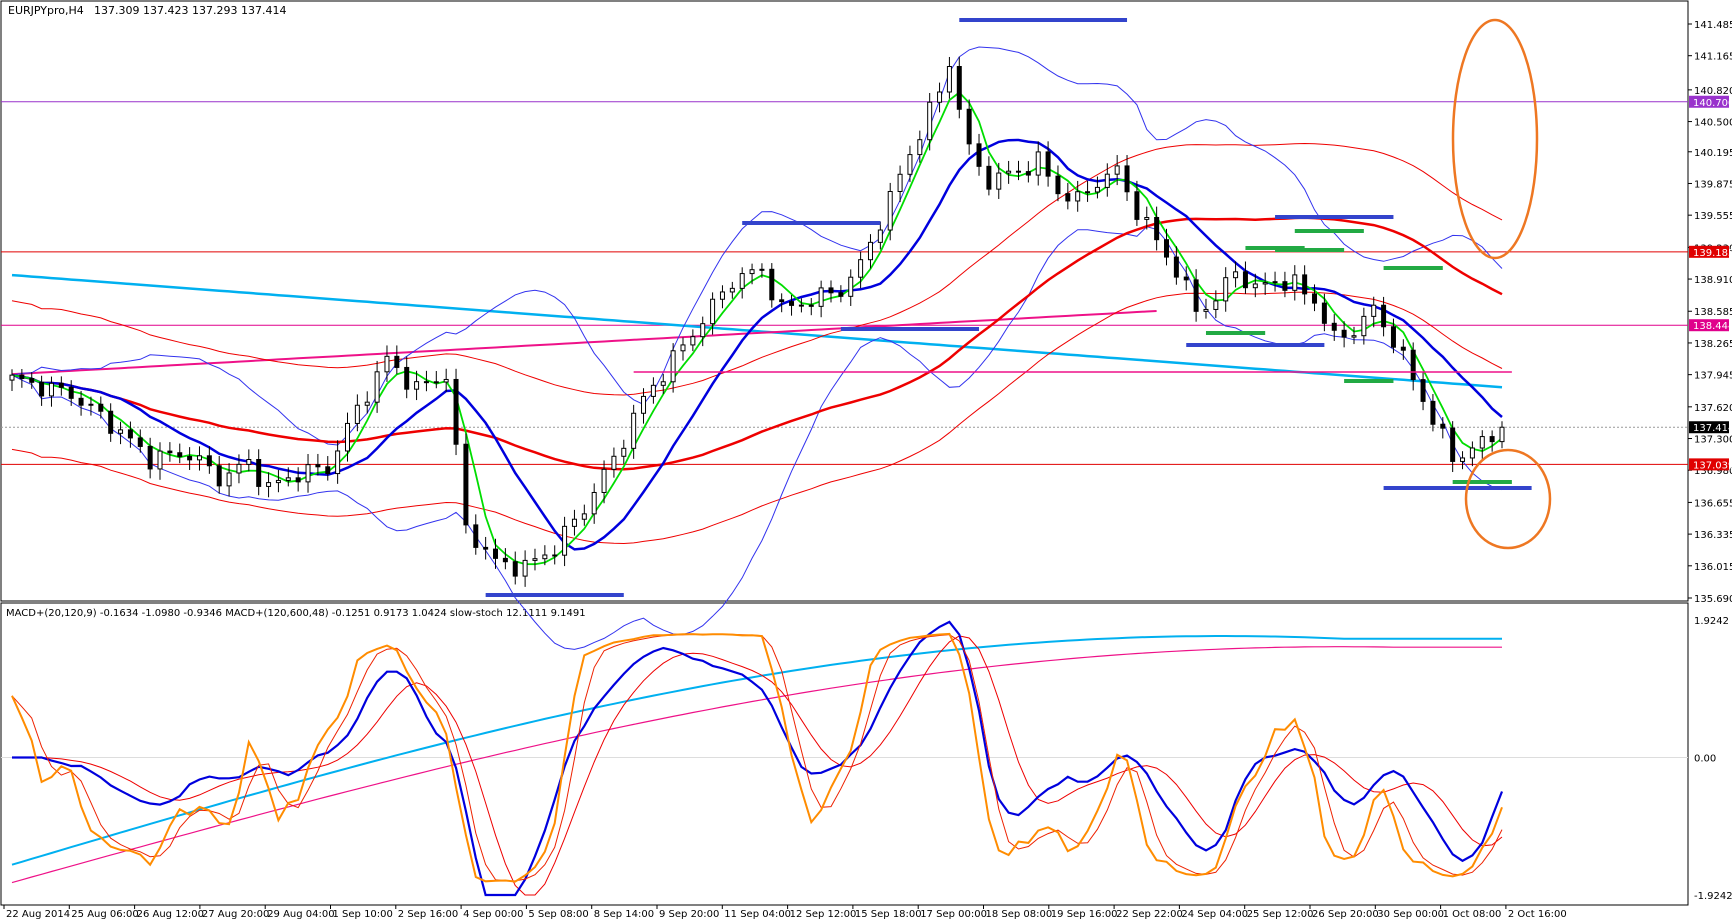  I want to click on orange-ellipse-bottom, so click(1508, 499).